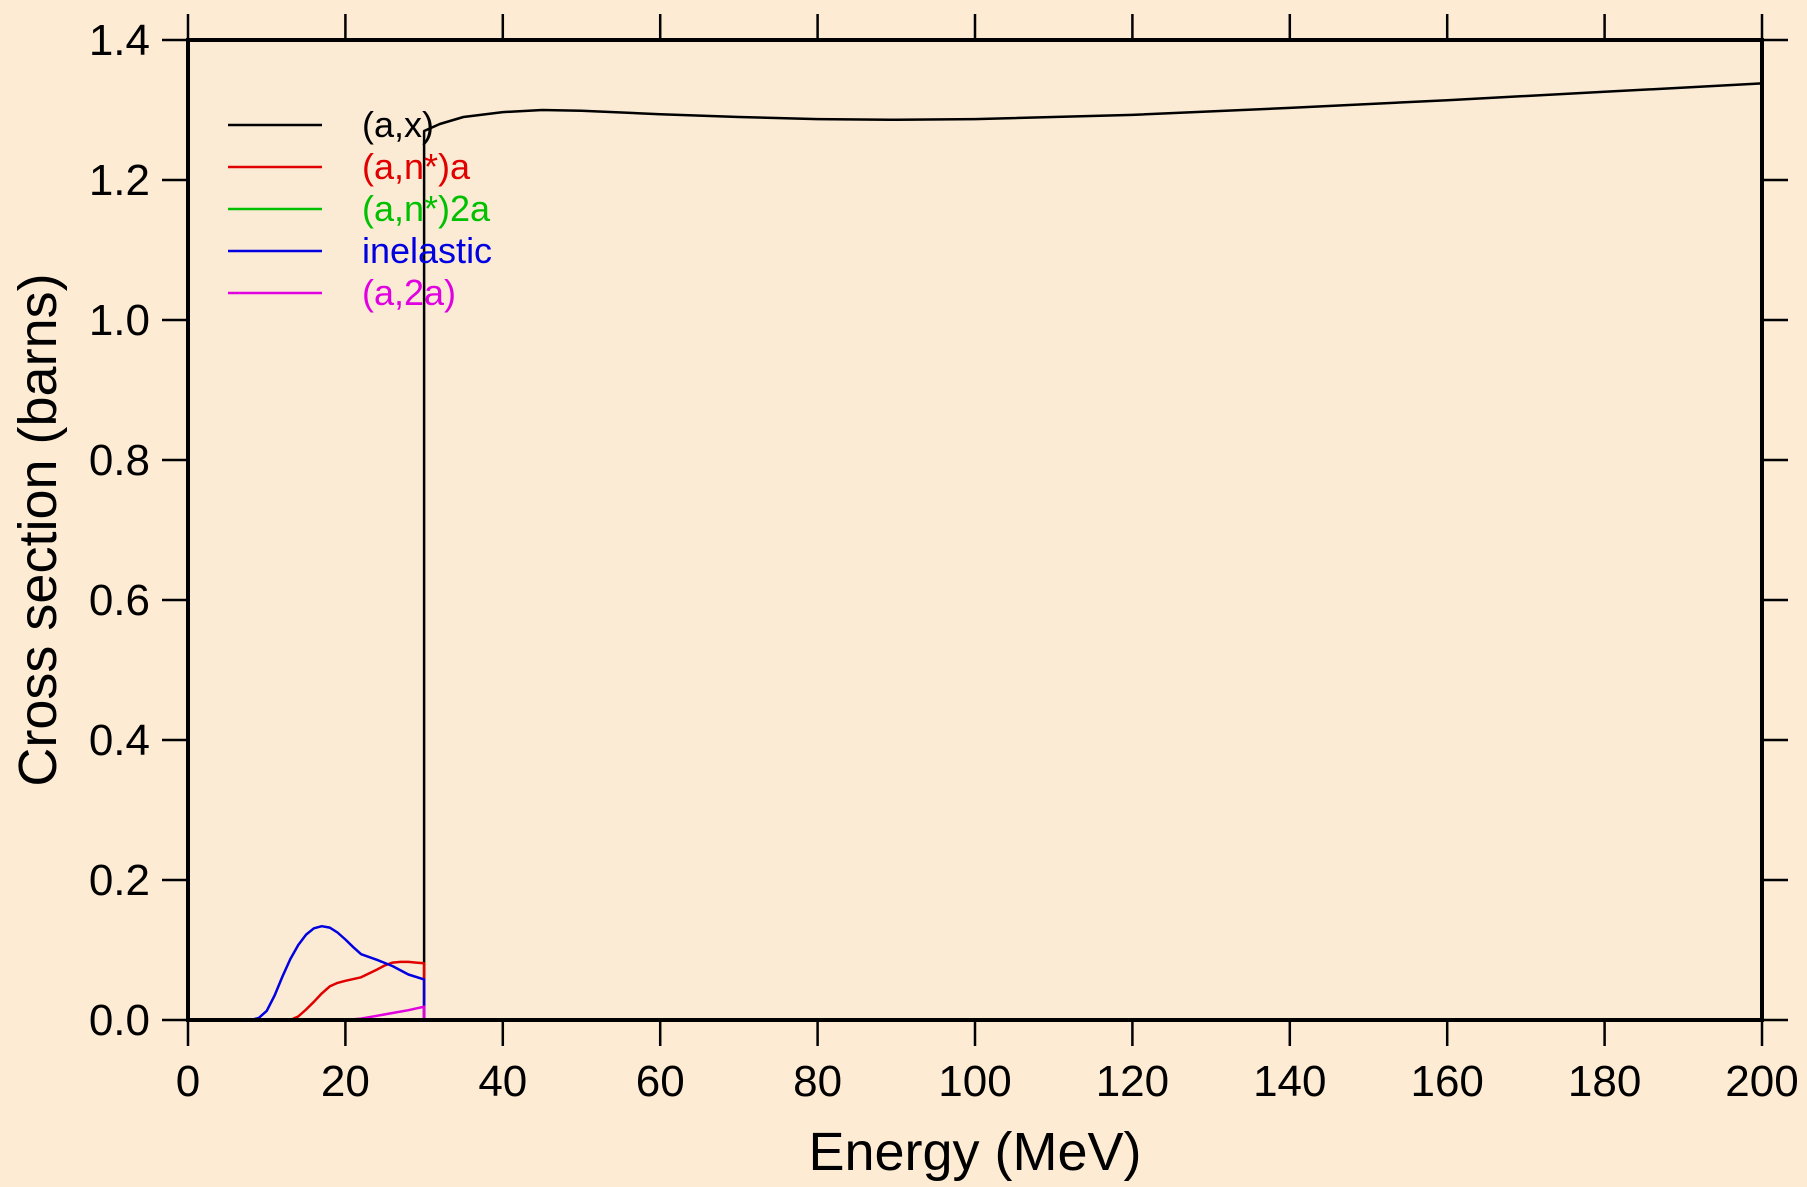  What do you see at coordinates (416, 166) in the screenshot?
I see `legend-label: (a,n*)a` at bounding box center [416, 166].